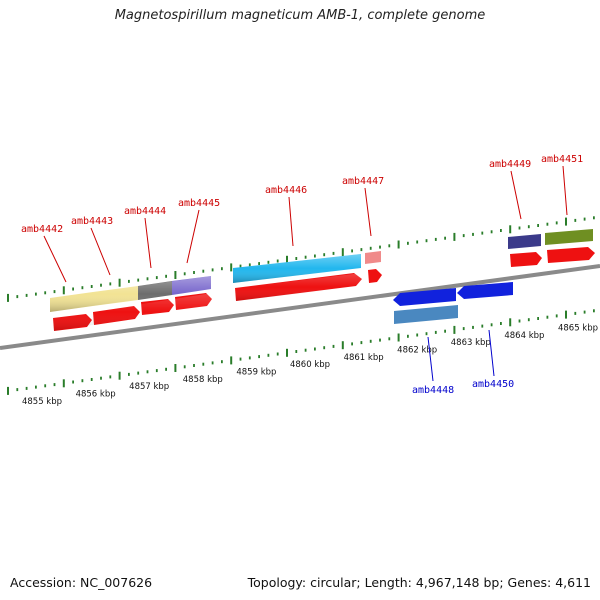 Image resolution: width=600 pixels, height=600 pixels. Describe the element at coordinates (578, 329) in the screenshot. I see `scale-label: 4865 kbp` at that location.